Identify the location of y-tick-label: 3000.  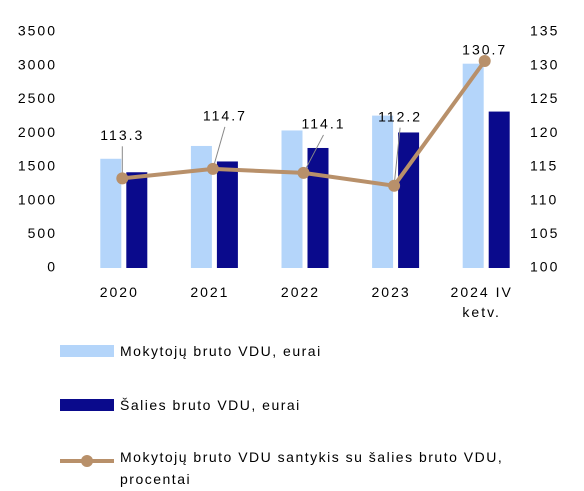
(37, 64).